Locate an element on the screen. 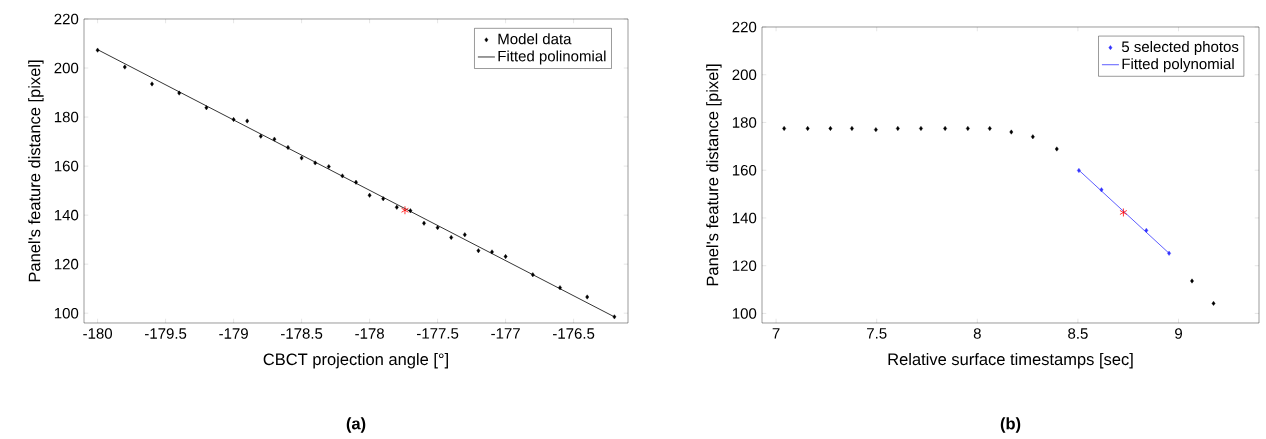 Image resolution: width=1266 pixels, height=439 pixels. x-tick-label: -178 is located at coordinates (369, 333).